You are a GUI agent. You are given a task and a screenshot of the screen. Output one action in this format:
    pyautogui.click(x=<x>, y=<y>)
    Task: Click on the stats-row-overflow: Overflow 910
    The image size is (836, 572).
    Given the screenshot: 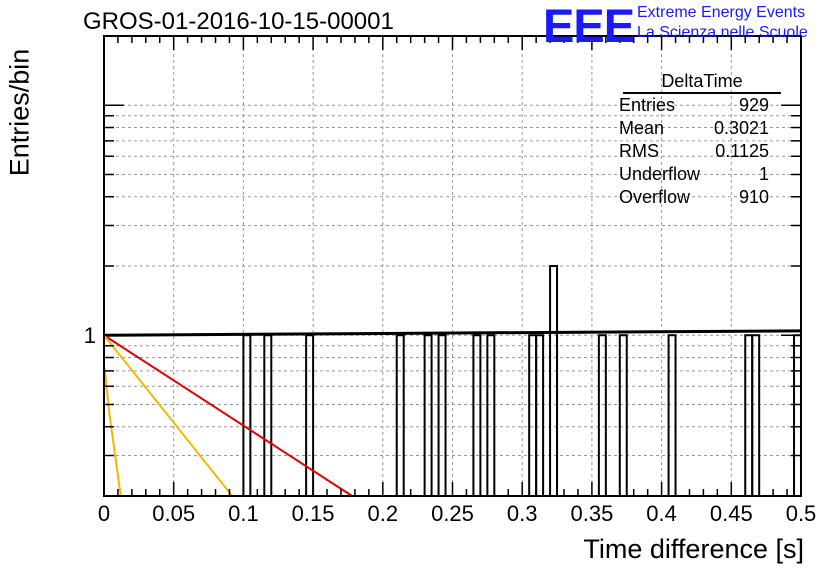 What is the action you would take?
    pyautogui.click(x=696, y=197)
    